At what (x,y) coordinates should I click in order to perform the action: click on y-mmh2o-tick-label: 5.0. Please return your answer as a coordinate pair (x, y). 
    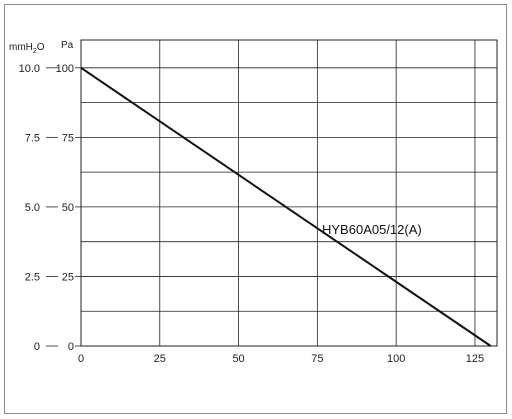
    Looking at the image, I should click on (32, 208).